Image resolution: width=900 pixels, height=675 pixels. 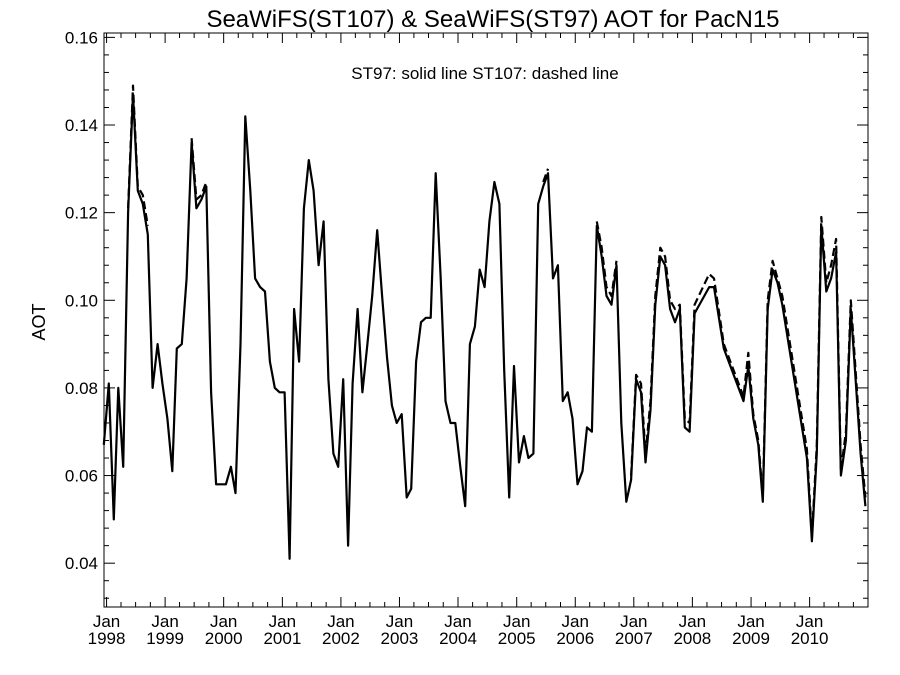 What do you see at coordinates (81, 476) in the screenshot?
I see `y-tick-label: 0.06` at bounding box center [81, 476].